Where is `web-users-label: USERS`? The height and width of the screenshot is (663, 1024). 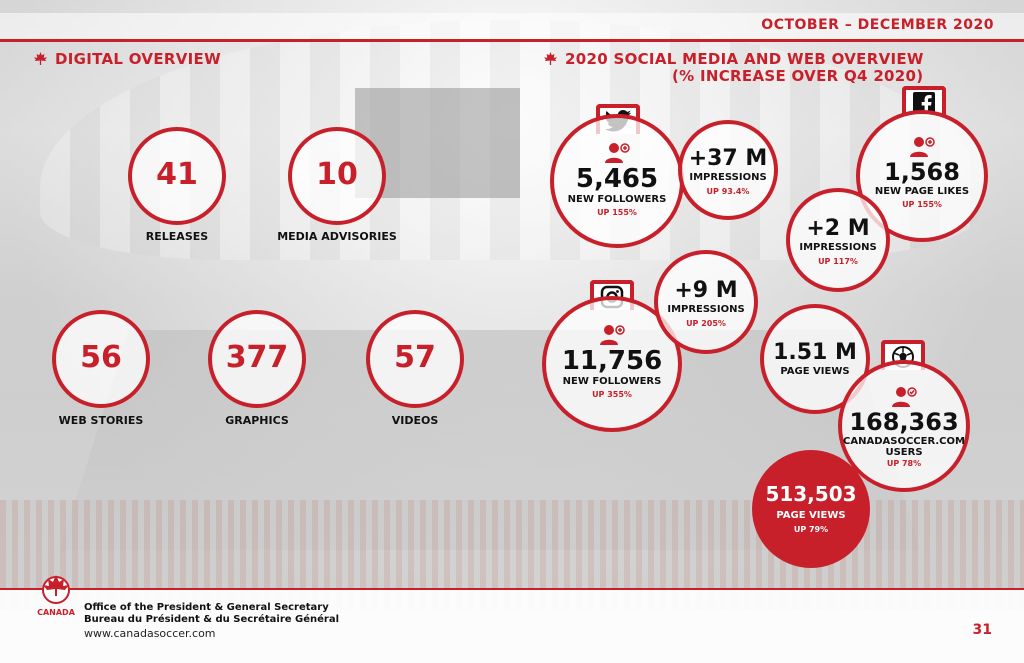 web-users-label: USERS is located at coordinates (904, 452).